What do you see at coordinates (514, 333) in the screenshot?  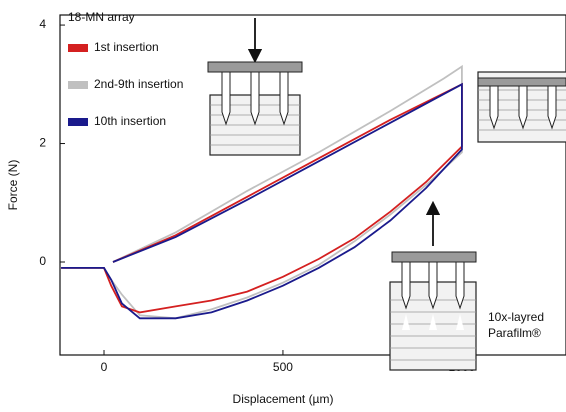 I see `annotation: Parafilm®` at bounding box center [514, 333].